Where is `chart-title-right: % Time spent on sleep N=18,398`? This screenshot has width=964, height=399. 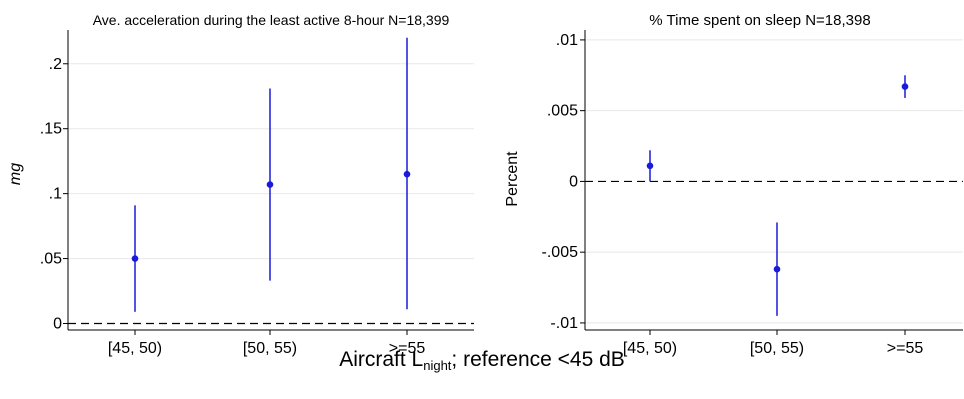
chart-title-right: % Time spent on sleep N=18,398 is located at coordinates (759, 20).